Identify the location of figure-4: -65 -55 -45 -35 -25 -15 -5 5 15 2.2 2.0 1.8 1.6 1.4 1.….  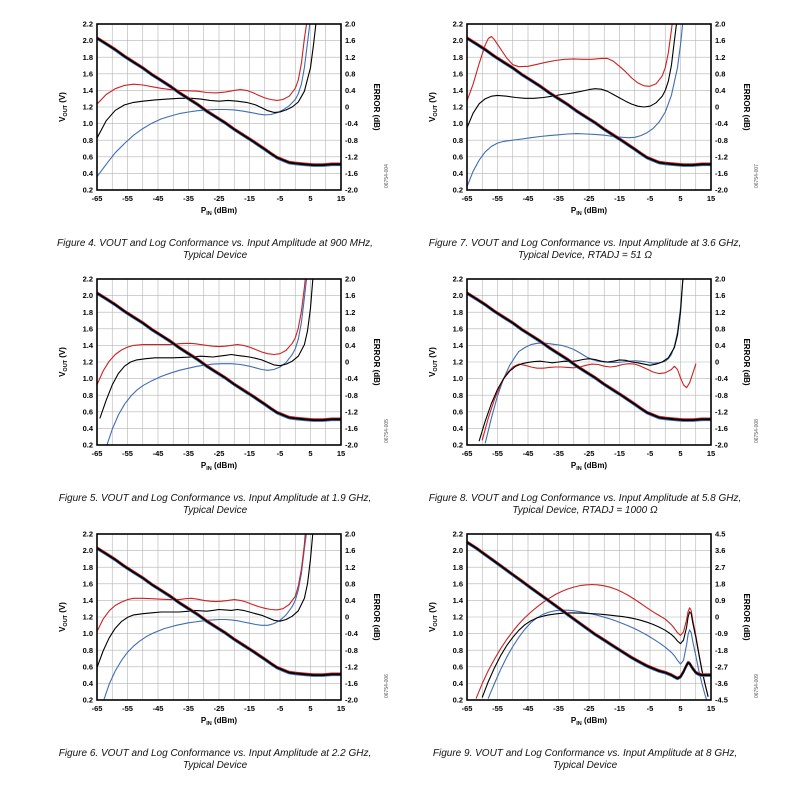
(215, 138).